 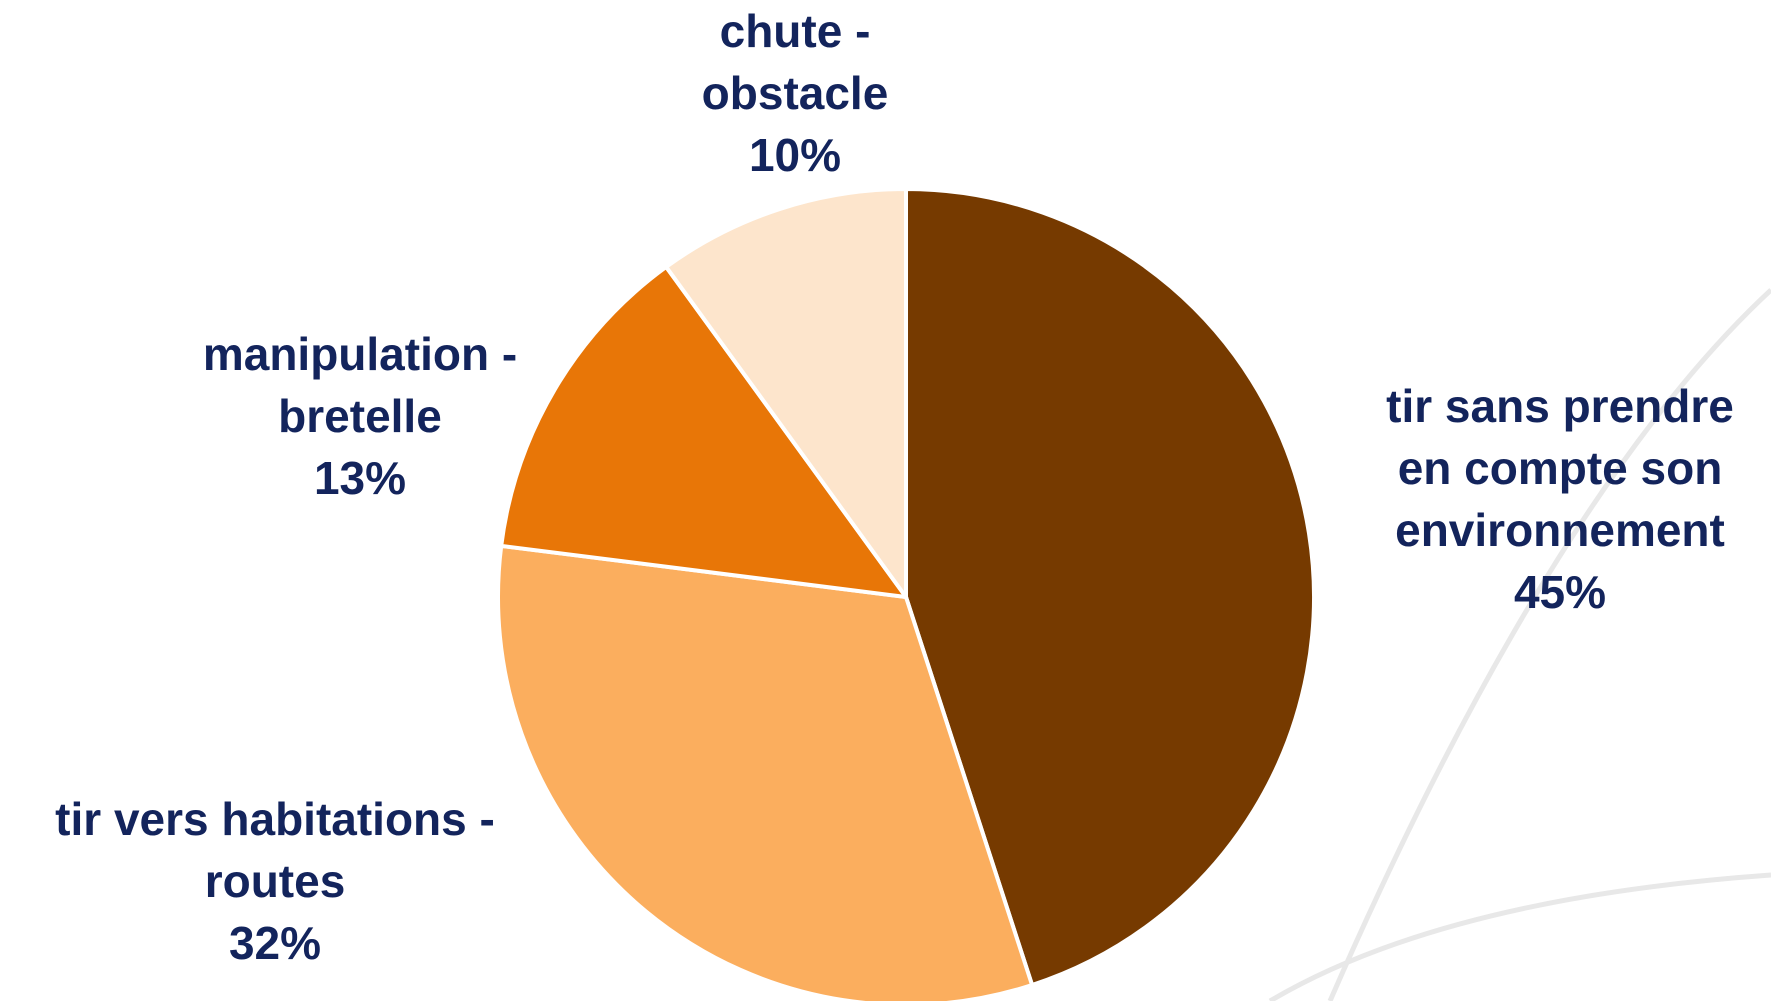 I want to click on label-line: routes, so click(x=275, y=881).